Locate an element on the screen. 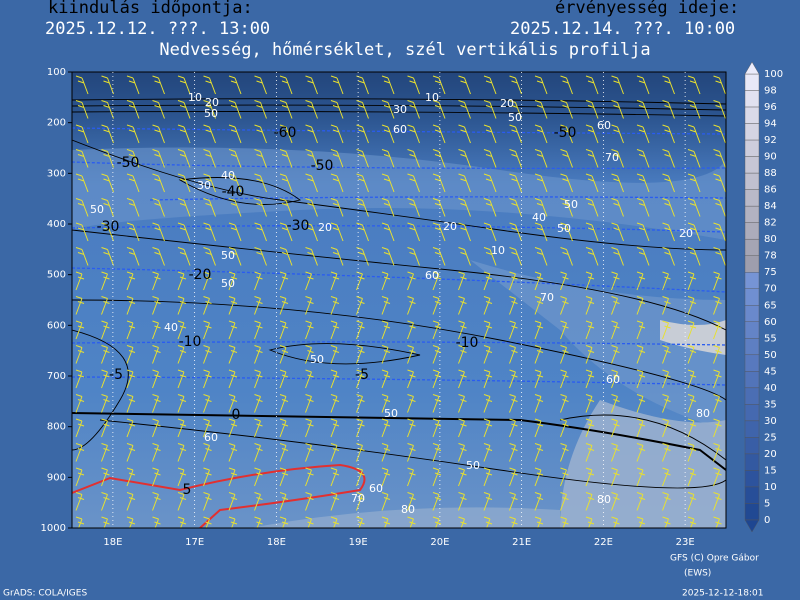  humidity-label: 20 is located at coordinates (325, 227).